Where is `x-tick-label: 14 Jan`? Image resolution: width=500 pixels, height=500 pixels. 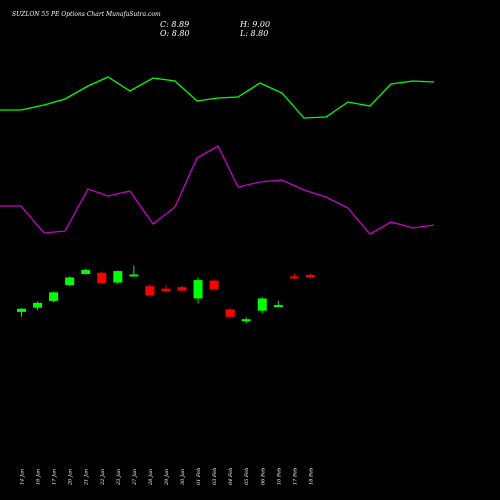
x-tick-label: 14 Jan is located at coordinates (23, 477).